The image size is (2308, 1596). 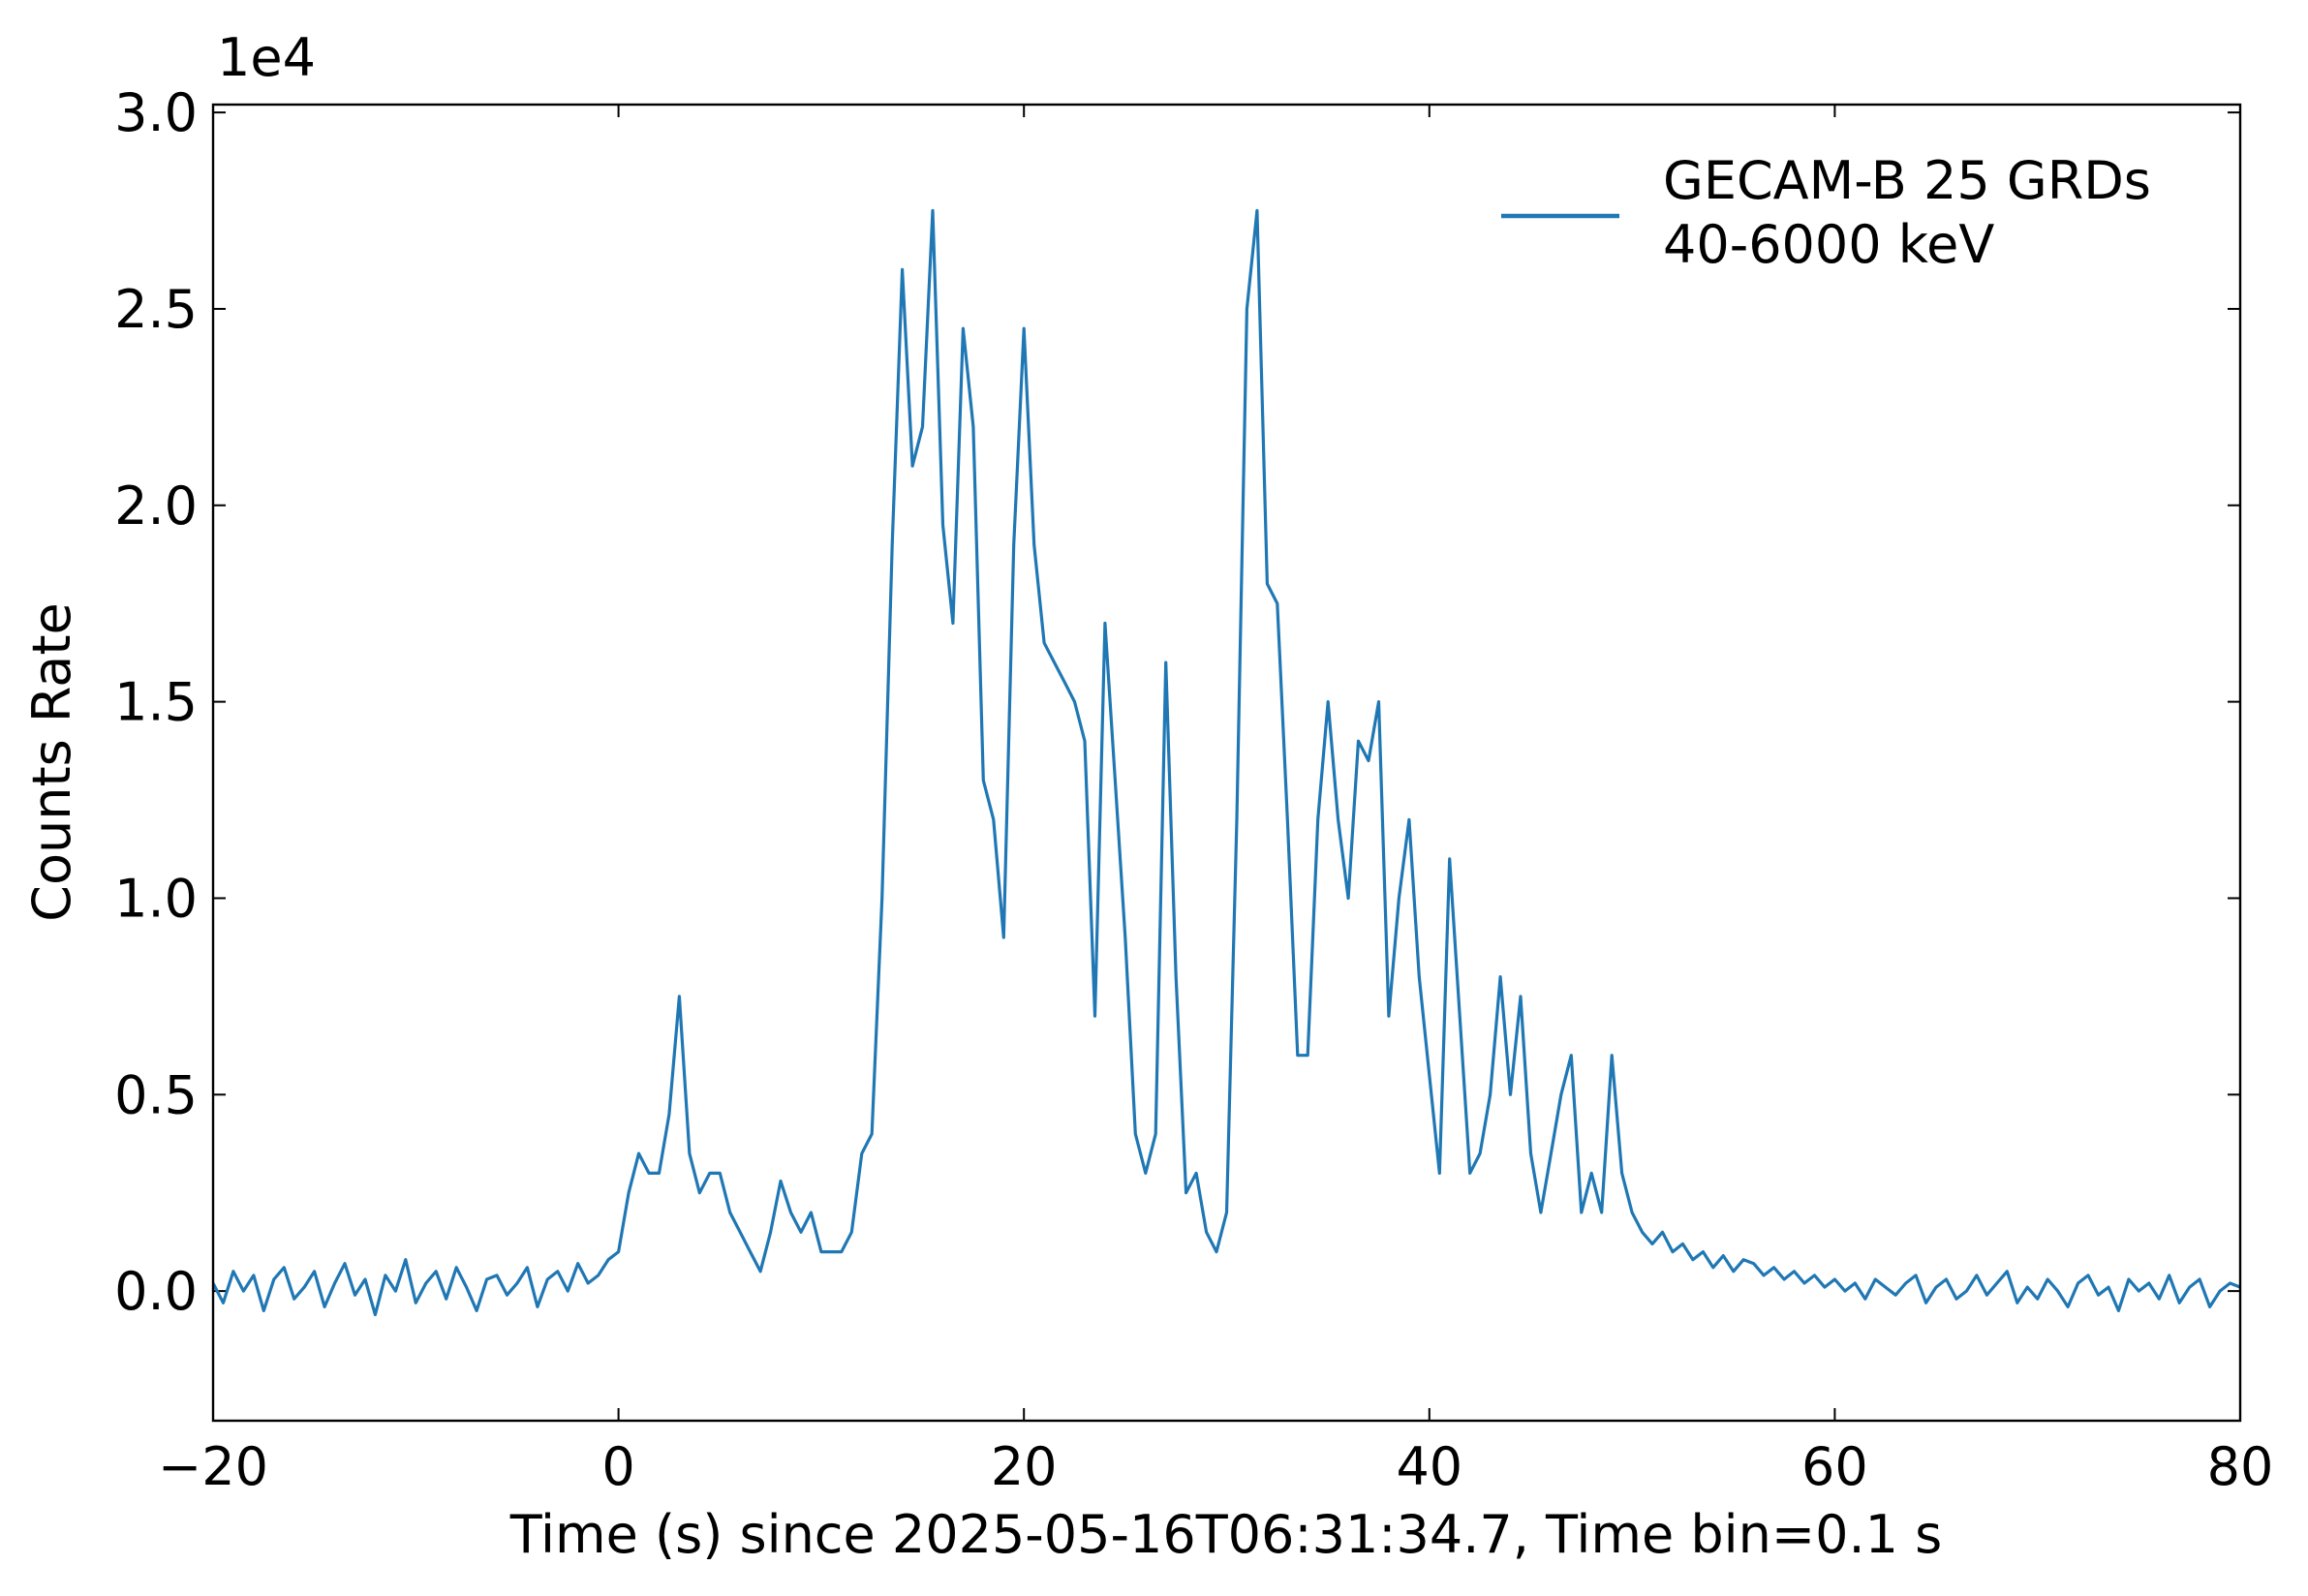 What do you see at coordinates (156, 309) in the screenshot?
I see `y-tick-label: 2.5` at bounding box center [156, 309].